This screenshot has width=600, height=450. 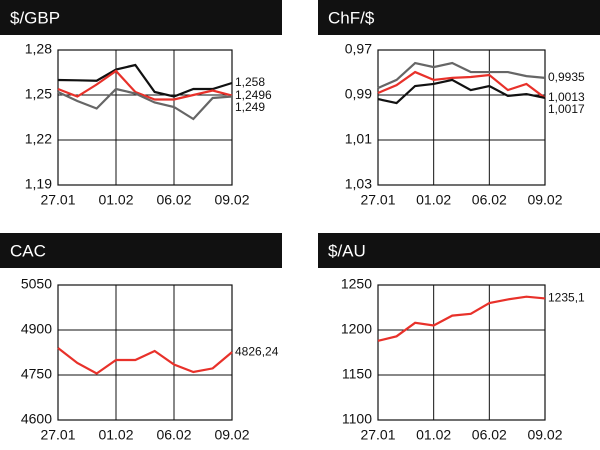 What do you see at coordinates (356, 329) in the screenshot?
I see `y-tick-label: 1200` at bounding box center [356, 329].